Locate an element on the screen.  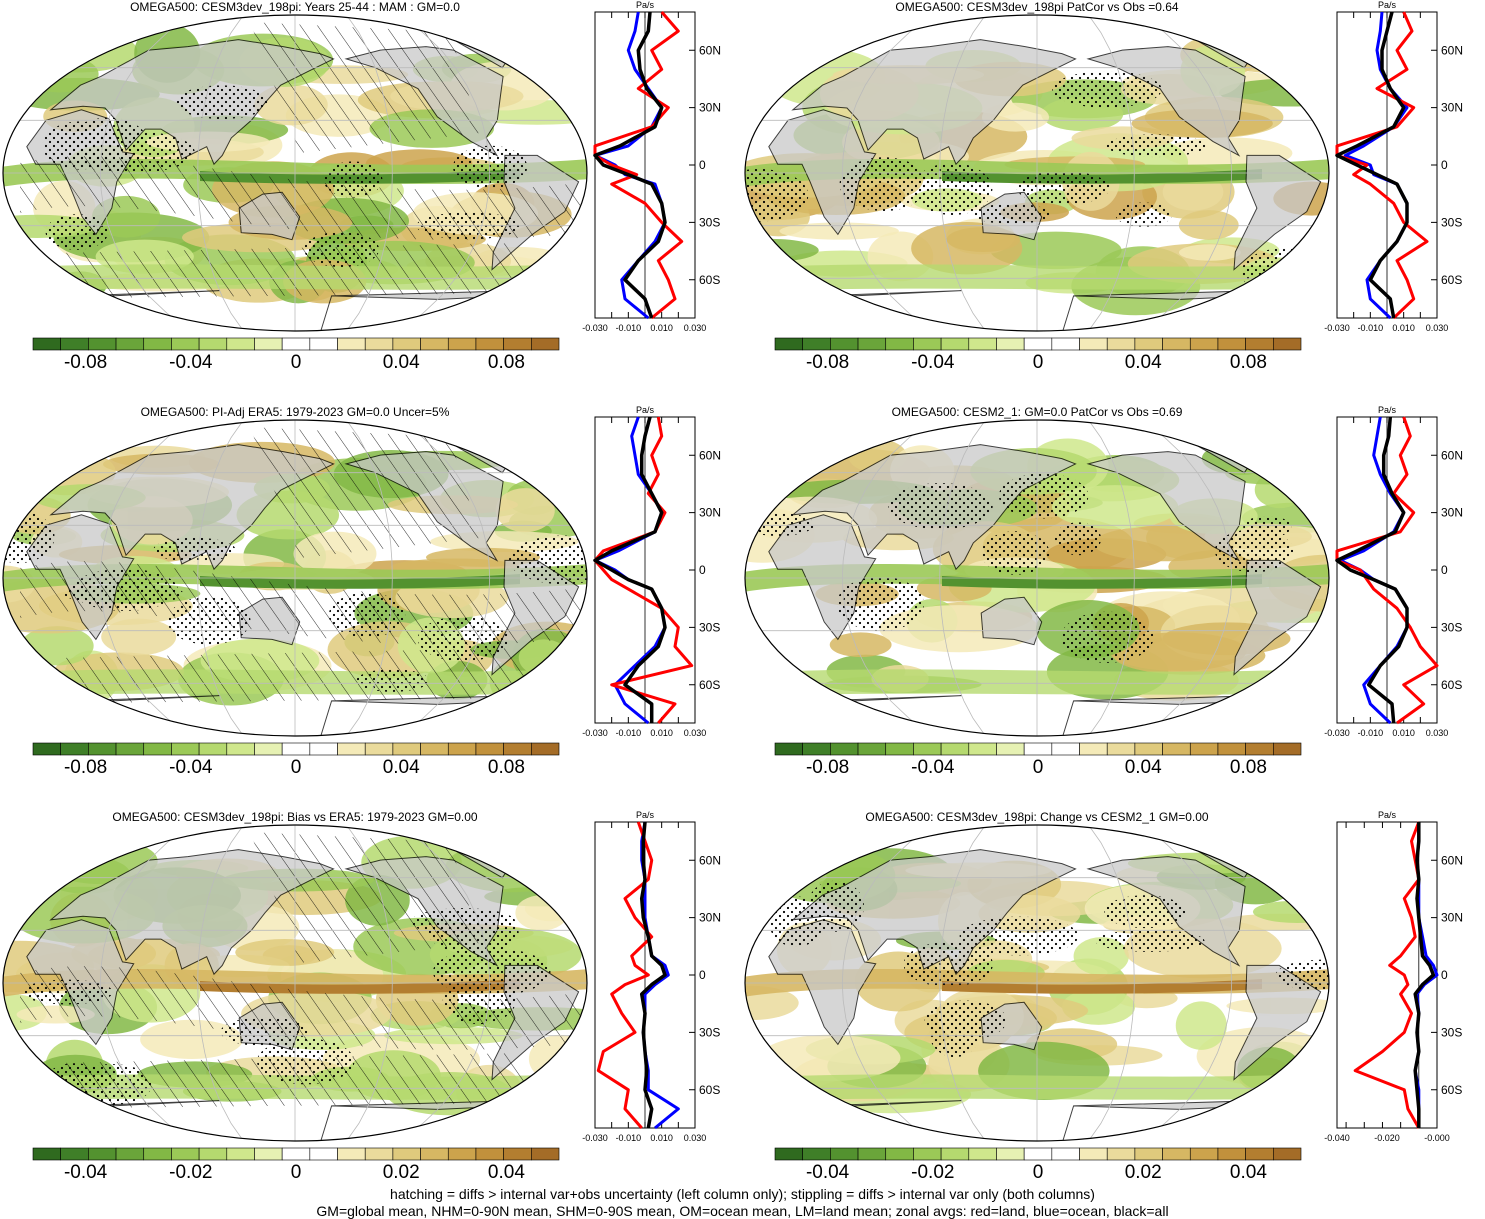
continent-australia is located at coordinates (1011, 621).